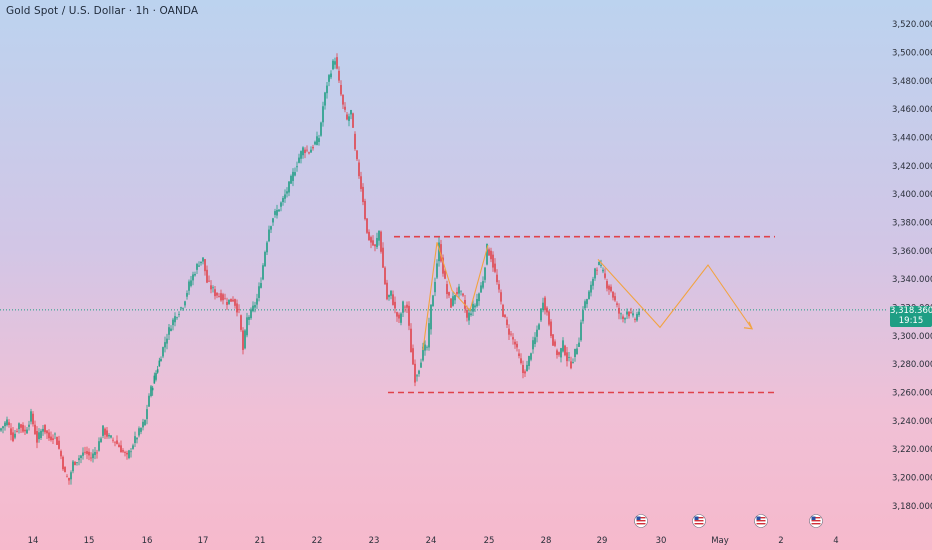  Describe the element at coordinates (912, 450) in the screenshot. I see `y-tick-label: 3,220.000` at that location.